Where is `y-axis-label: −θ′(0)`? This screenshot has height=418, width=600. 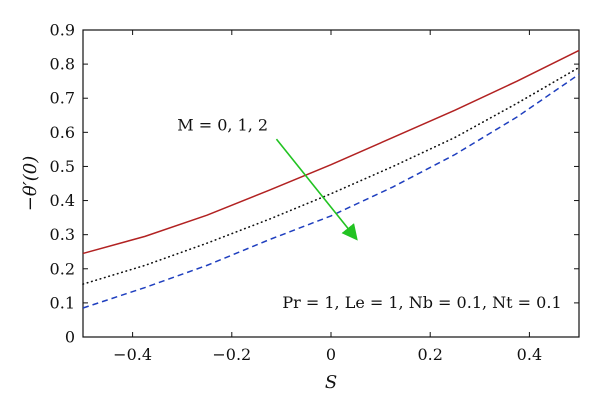 y-axis-label: −θ′(0) is located at coordinates (30, 184).